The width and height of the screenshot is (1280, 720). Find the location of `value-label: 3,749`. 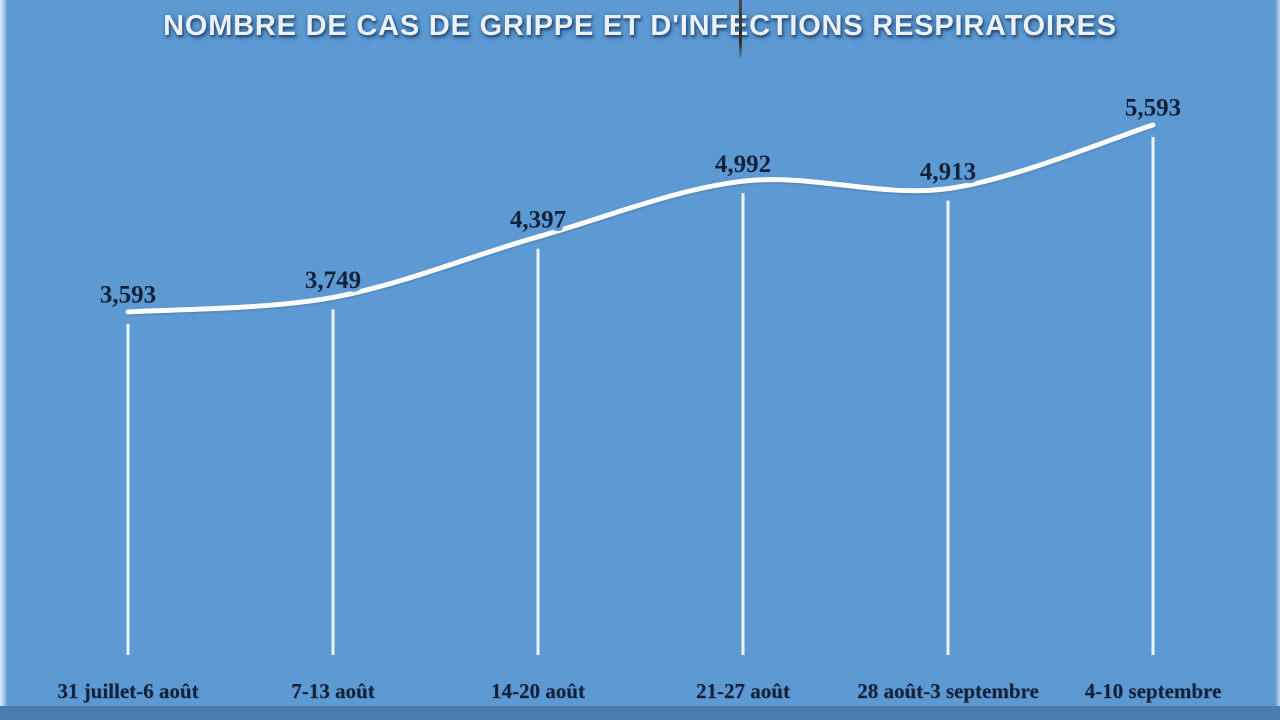

value-label: 3,749 is located at coordinates (333, 280).